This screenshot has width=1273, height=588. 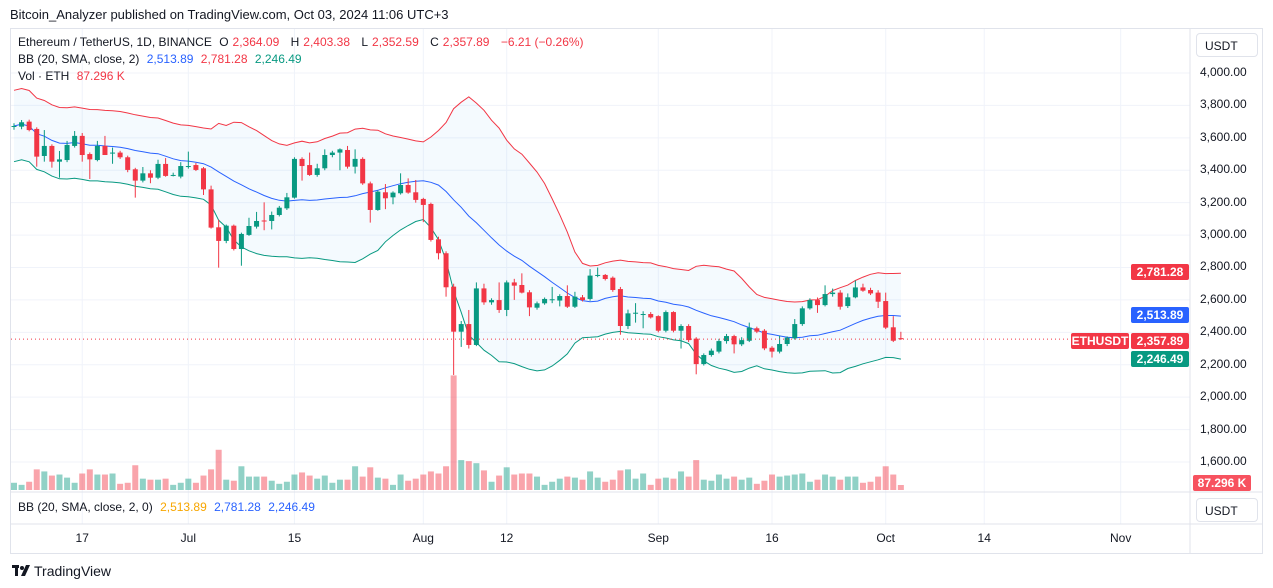 I want to click on y-tick-label: 2,800.00, so click(x=1223, y=266).